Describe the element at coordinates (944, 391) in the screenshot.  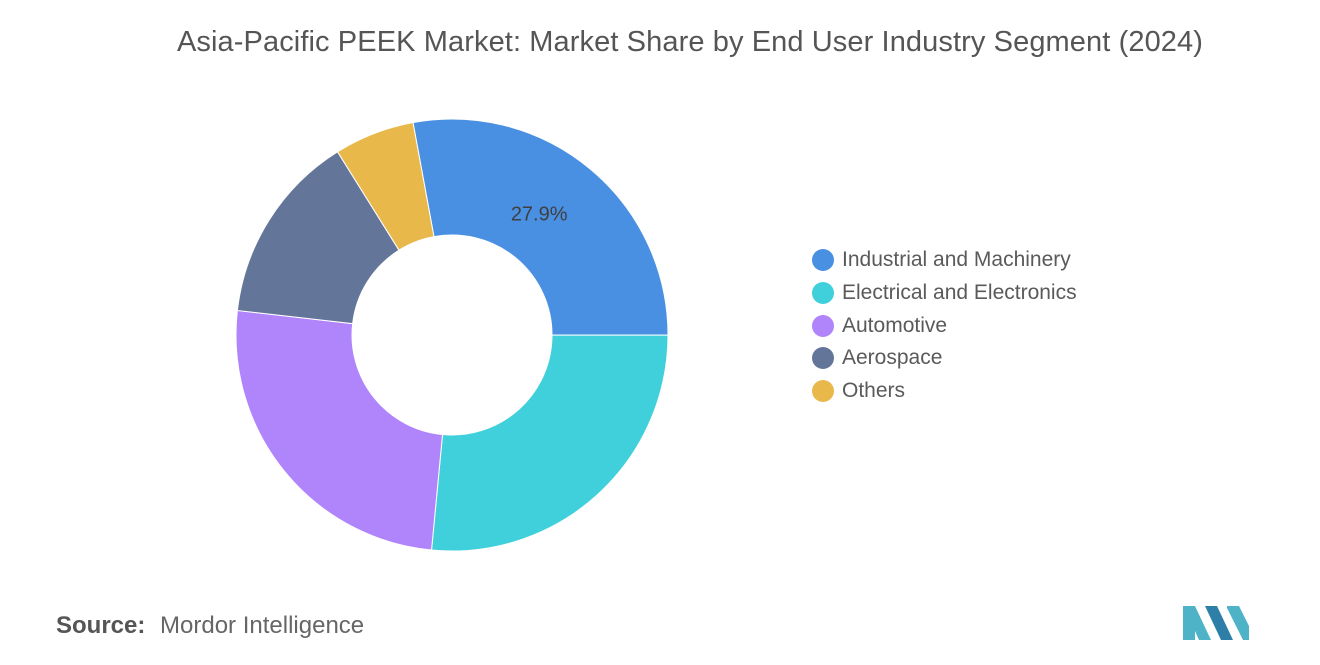
I see `legend-item: Others` at that location.